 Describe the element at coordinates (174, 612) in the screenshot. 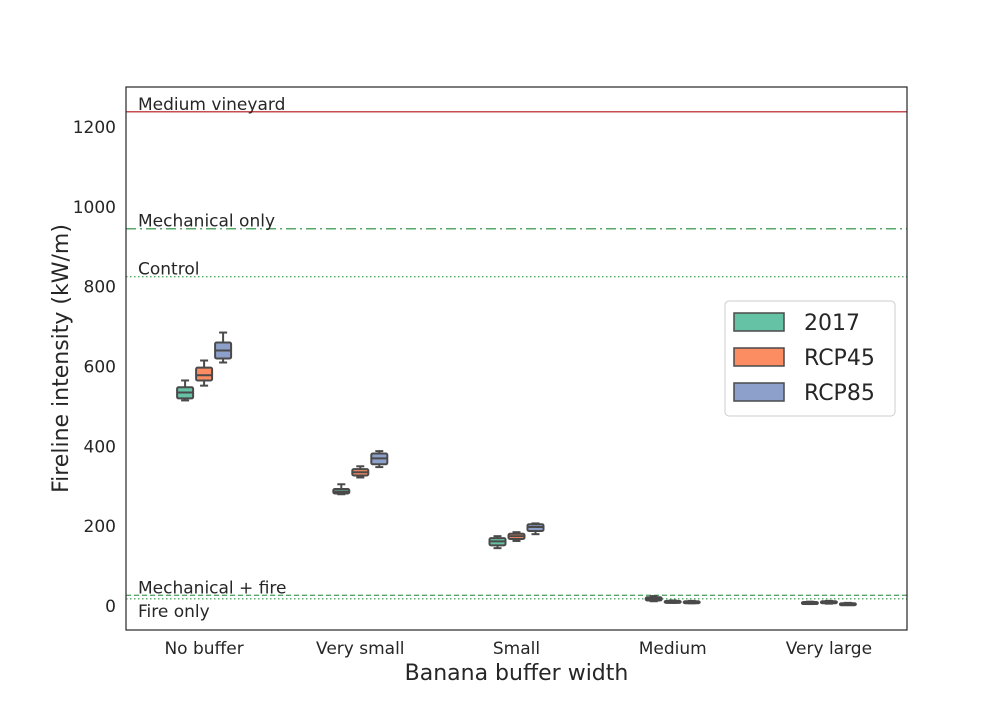

I see `reference-label-4: Fire only` at that location.